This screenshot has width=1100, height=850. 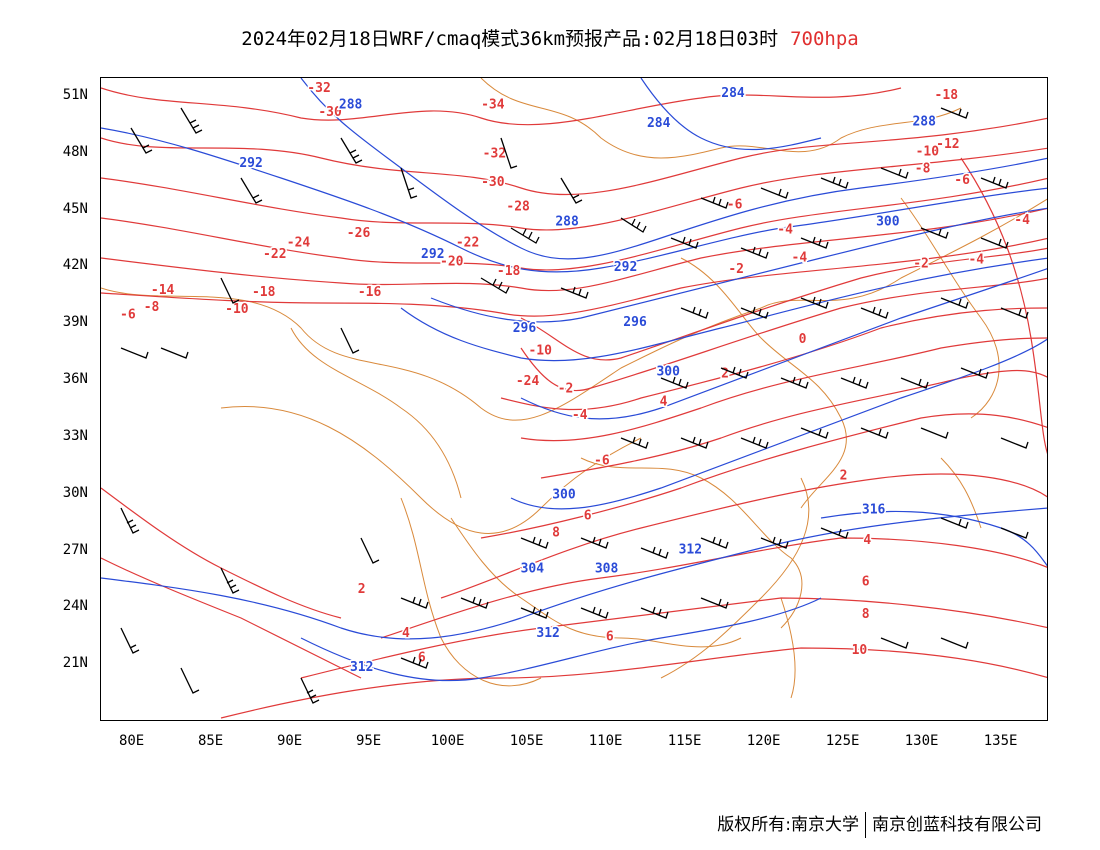 I want to click on temperature-label: -30, so click(x=493, y=182).